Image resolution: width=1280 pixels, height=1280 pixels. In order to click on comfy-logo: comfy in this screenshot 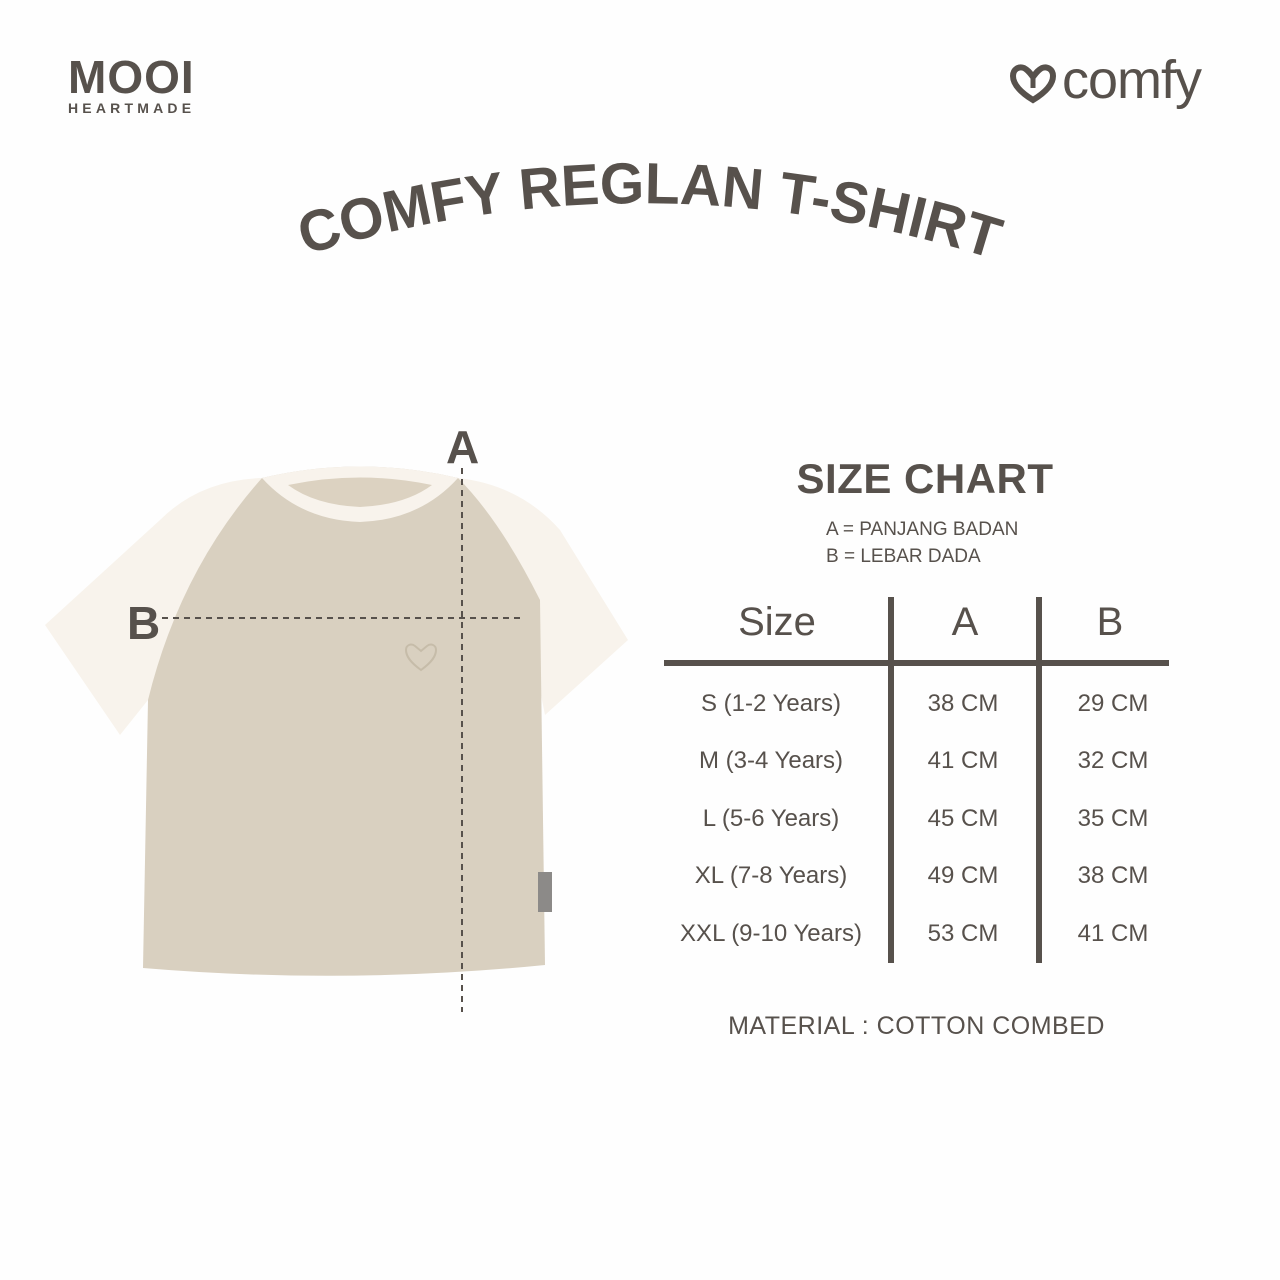, I will do `click(1132, 80)`.